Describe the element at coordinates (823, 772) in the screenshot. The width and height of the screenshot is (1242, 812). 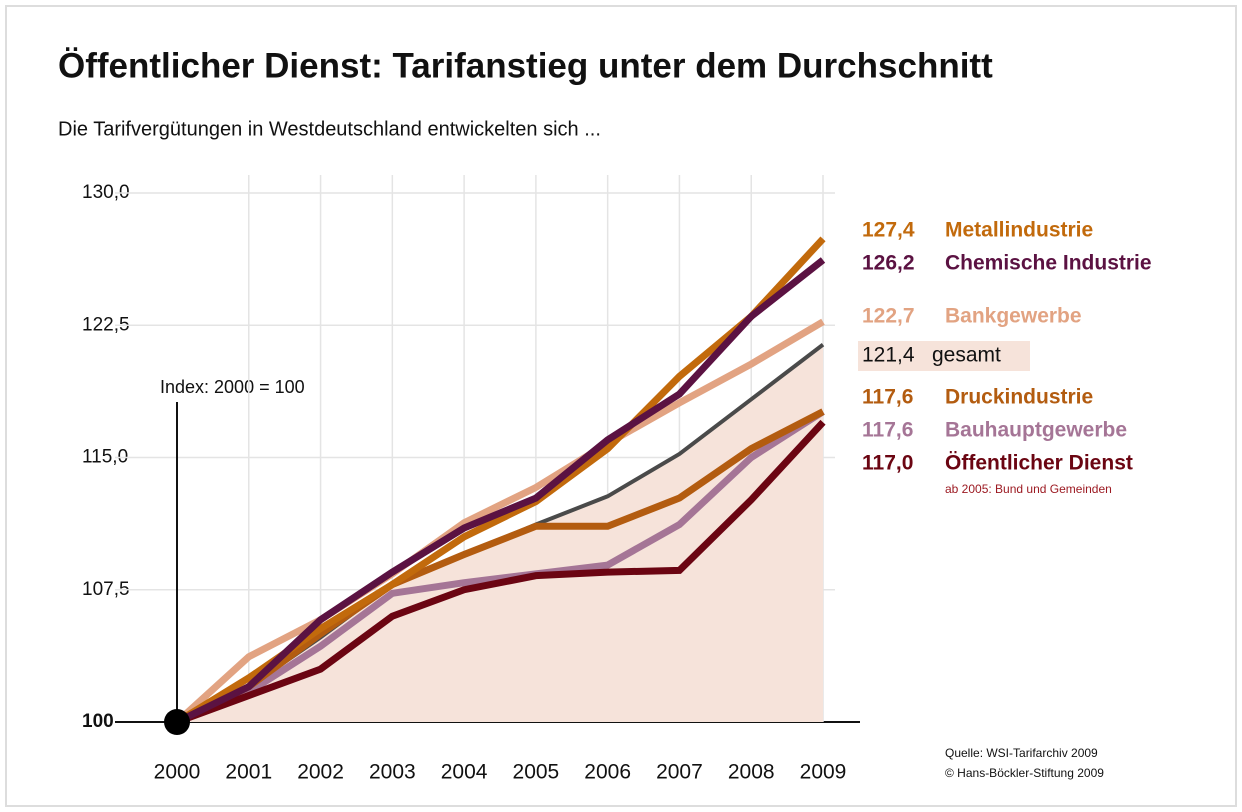
I see `x-tick-label: 2009` at that location.